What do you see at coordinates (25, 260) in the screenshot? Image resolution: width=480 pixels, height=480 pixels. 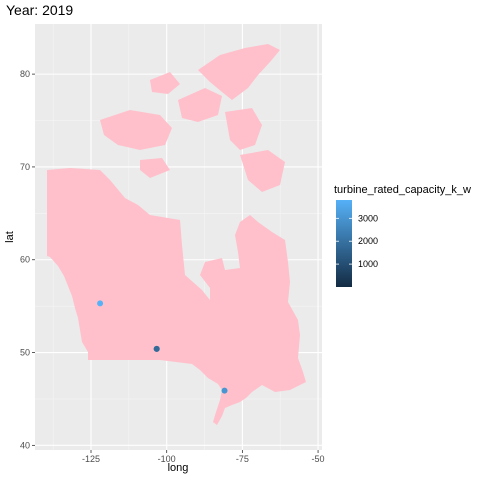 I see `y-tick-label: 60` at bounding box center [25, 260].